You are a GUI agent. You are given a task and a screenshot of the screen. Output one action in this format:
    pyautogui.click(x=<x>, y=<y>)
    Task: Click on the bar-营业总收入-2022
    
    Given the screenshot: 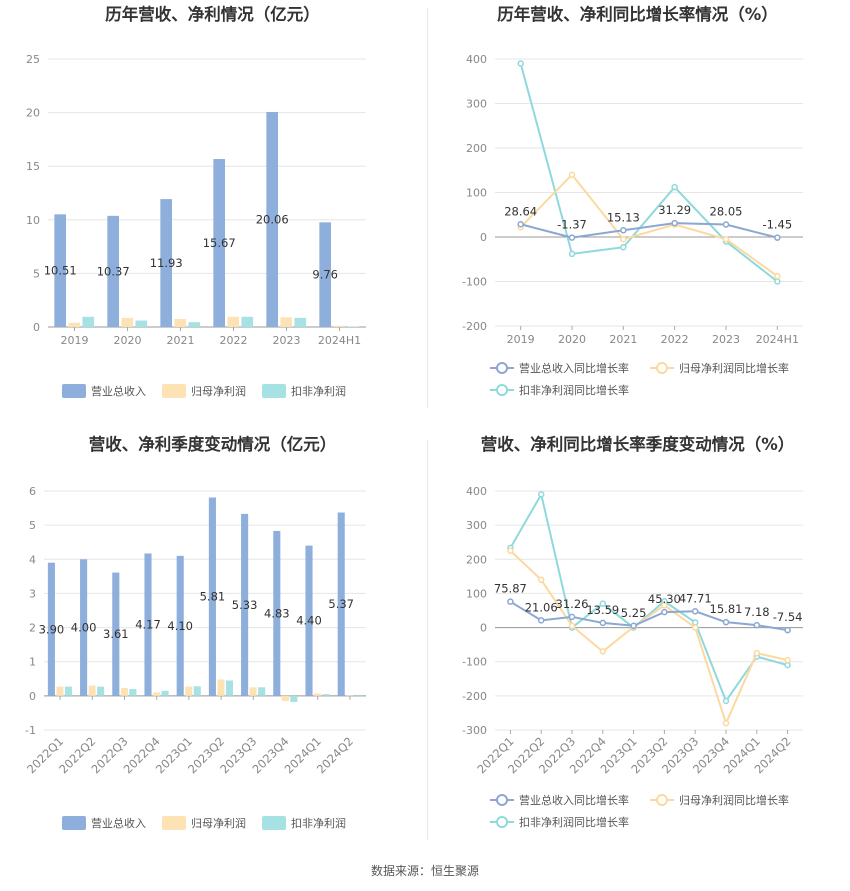 What is the action you would take?
    pyautogui.click(x=219, y=243)
    